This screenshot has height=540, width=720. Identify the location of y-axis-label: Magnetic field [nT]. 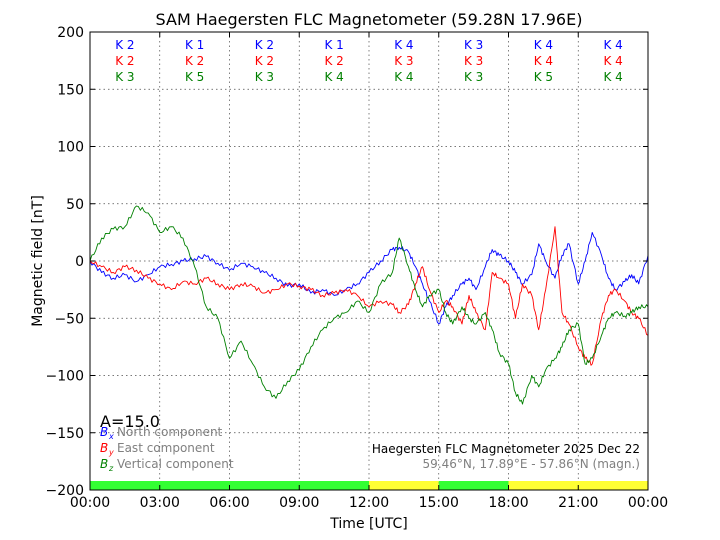
(38, 261).